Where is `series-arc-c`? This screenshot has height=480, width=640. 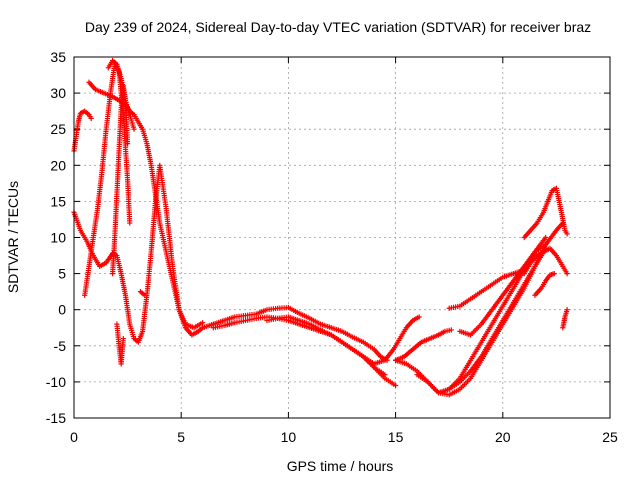 series-arc-c is located at coordinates (107, 179).